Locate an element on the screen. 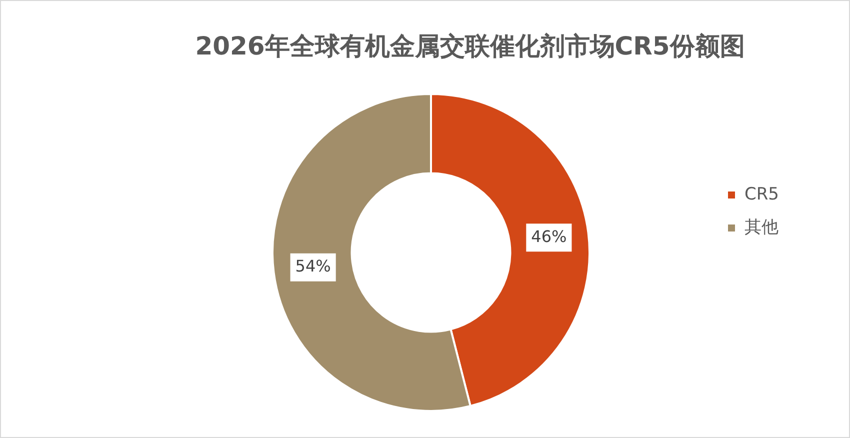  chart-title: 2026年全球有机金属交联催化剂市场CR5份额图 is located at coordinates (470, 46).